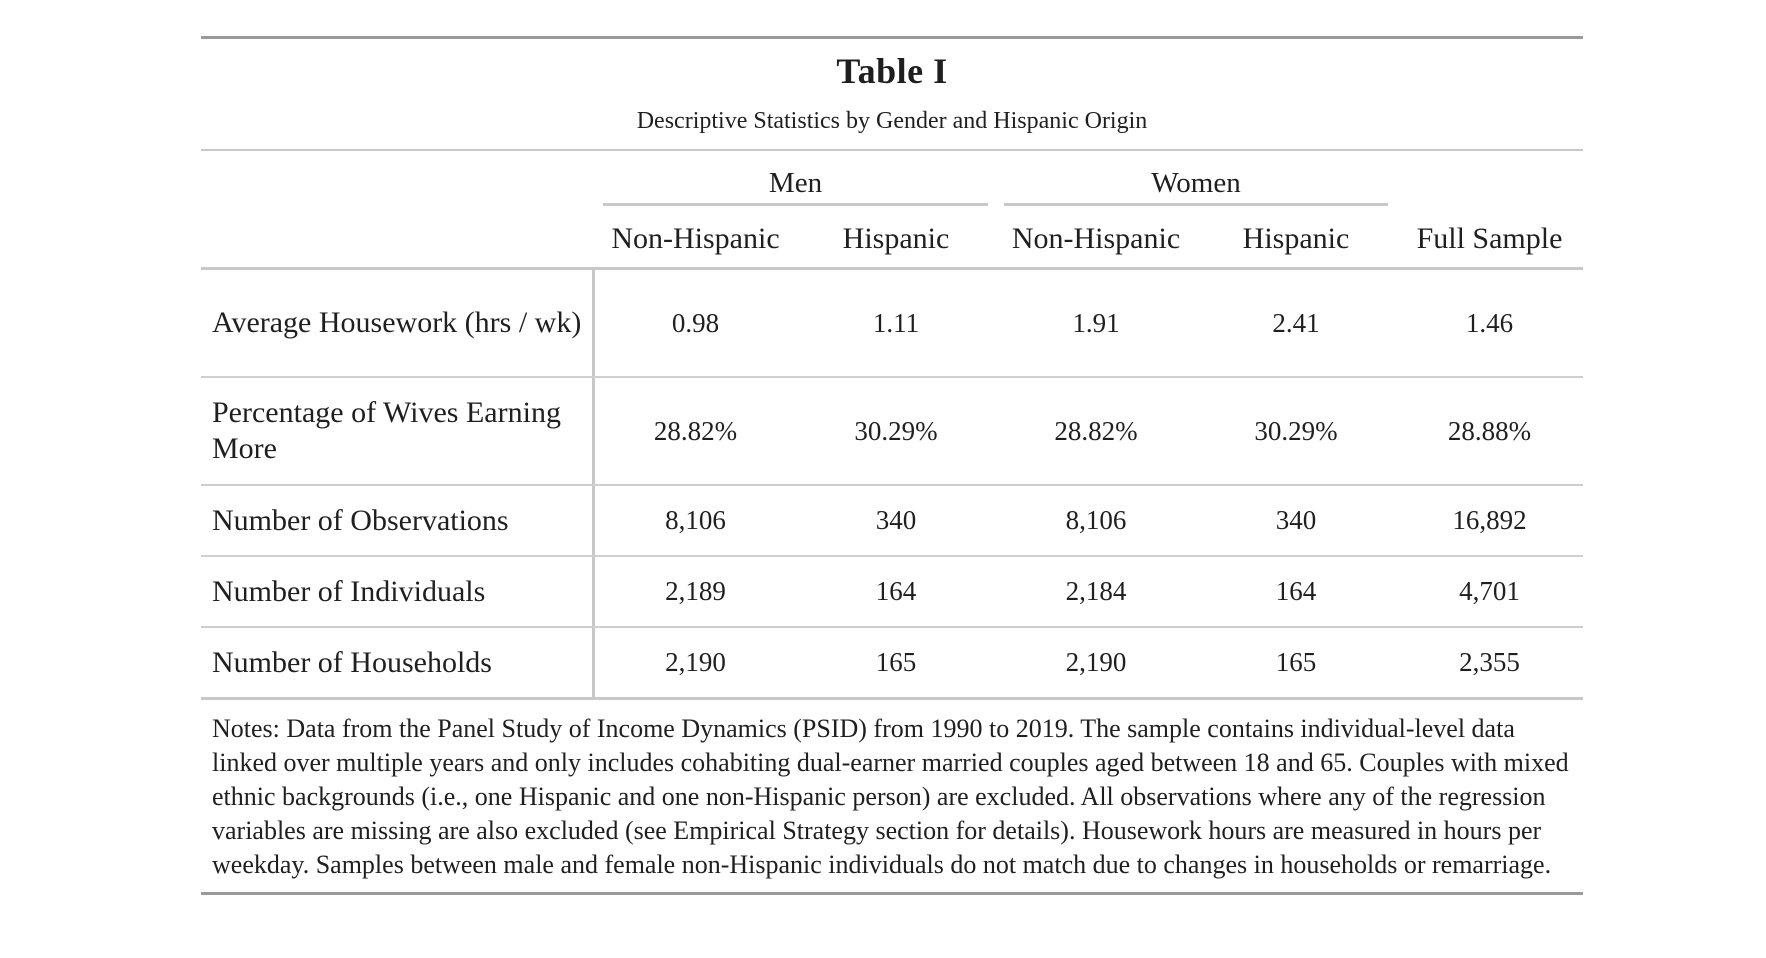  I want to click on group-header-women: Women, so click(1196, 182).